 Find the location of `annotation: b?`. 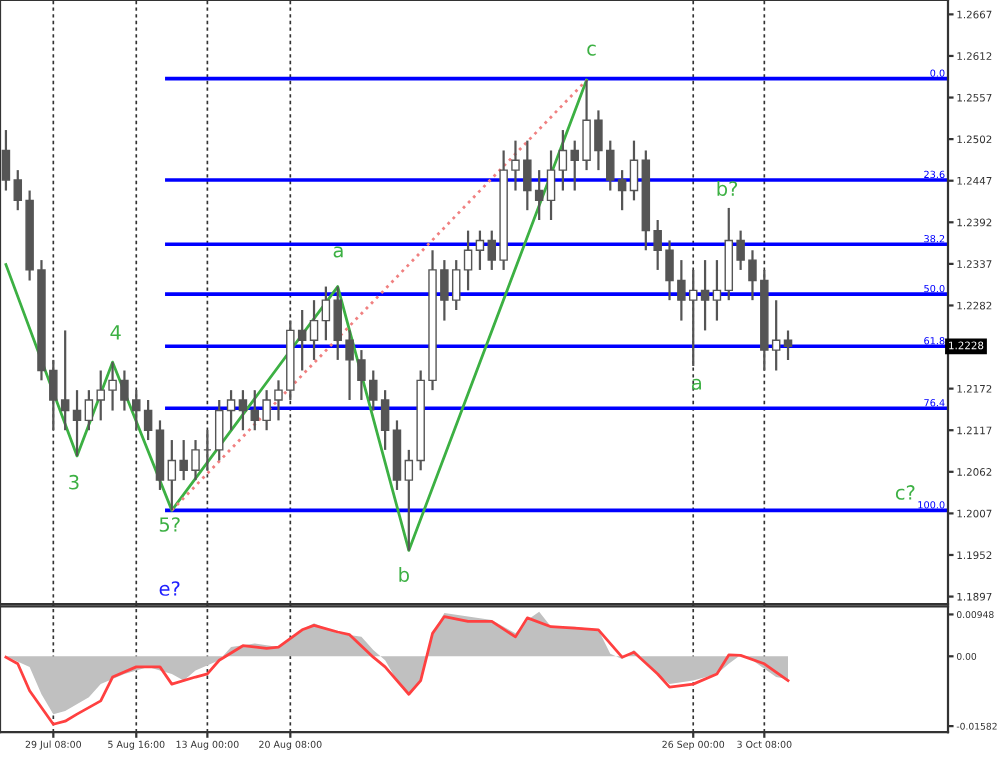

annotation: b? is located at coordinates (727, 188).